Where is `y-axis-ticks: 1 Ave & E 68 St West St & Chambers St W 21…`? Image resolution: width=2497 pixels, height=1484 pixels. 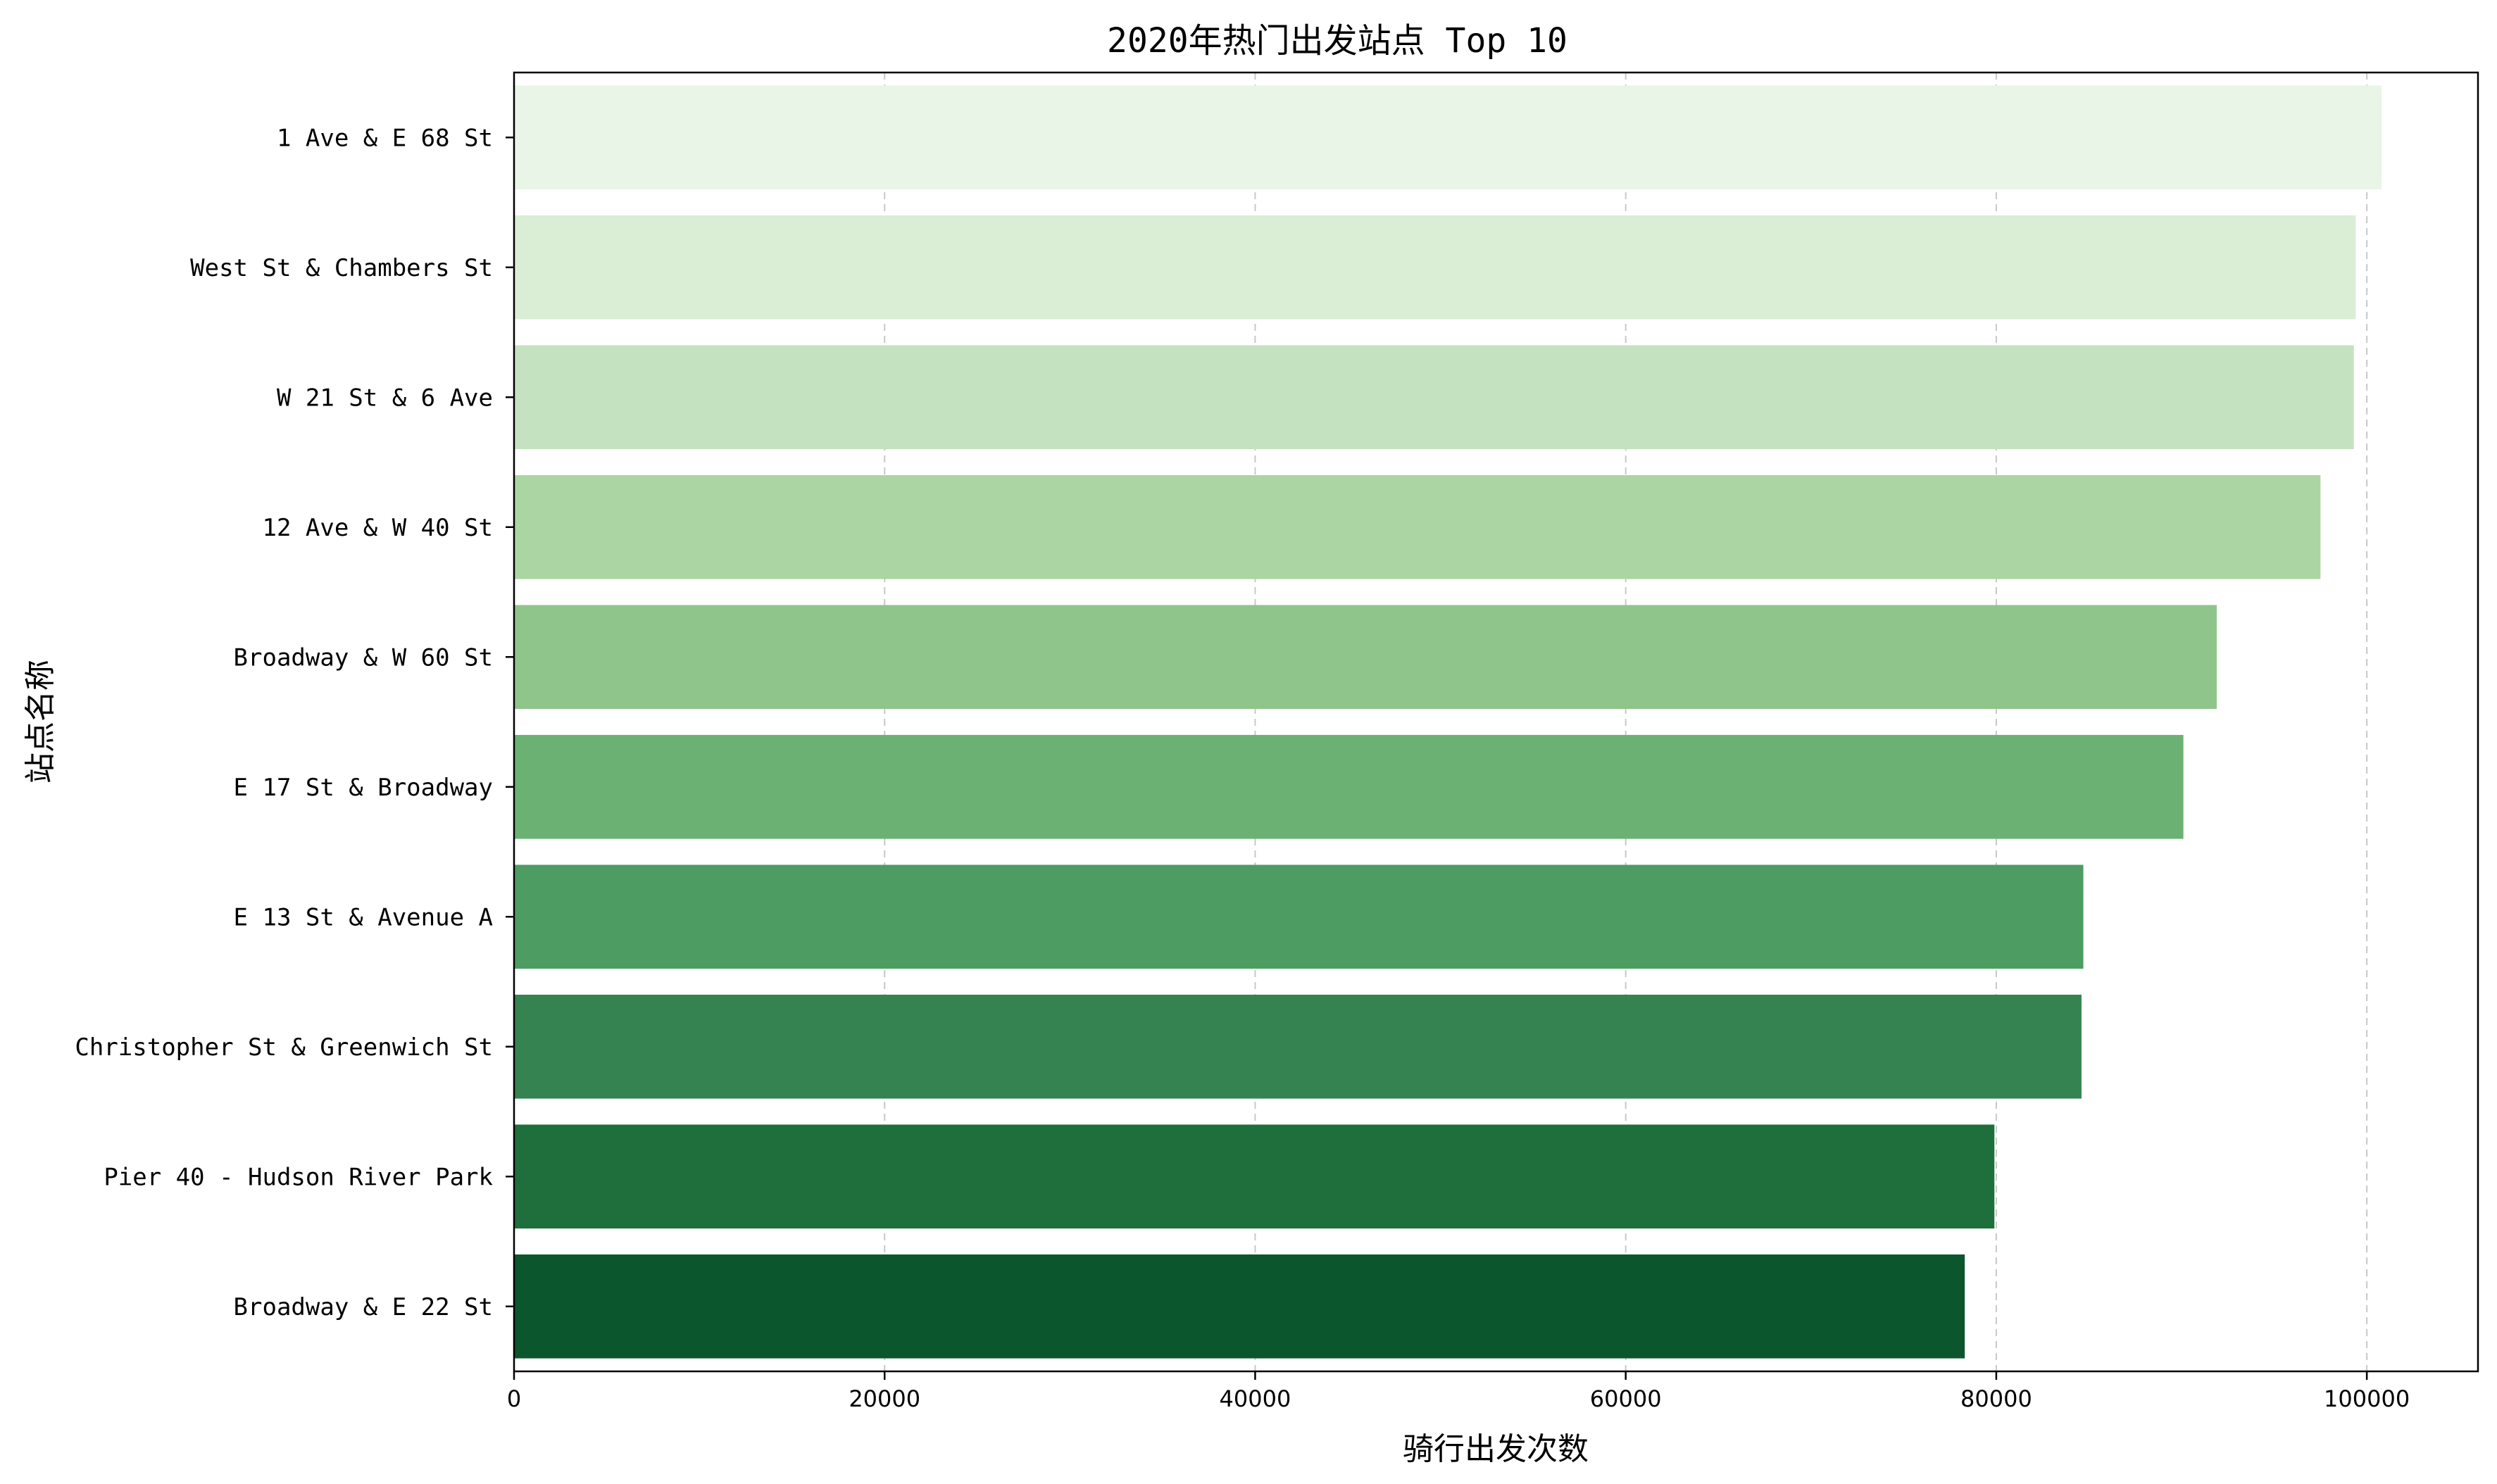
y-axis-ticks: 1 Ave & E 68 St West St & Chambers St W 21… is located at coordinates (294, 722).